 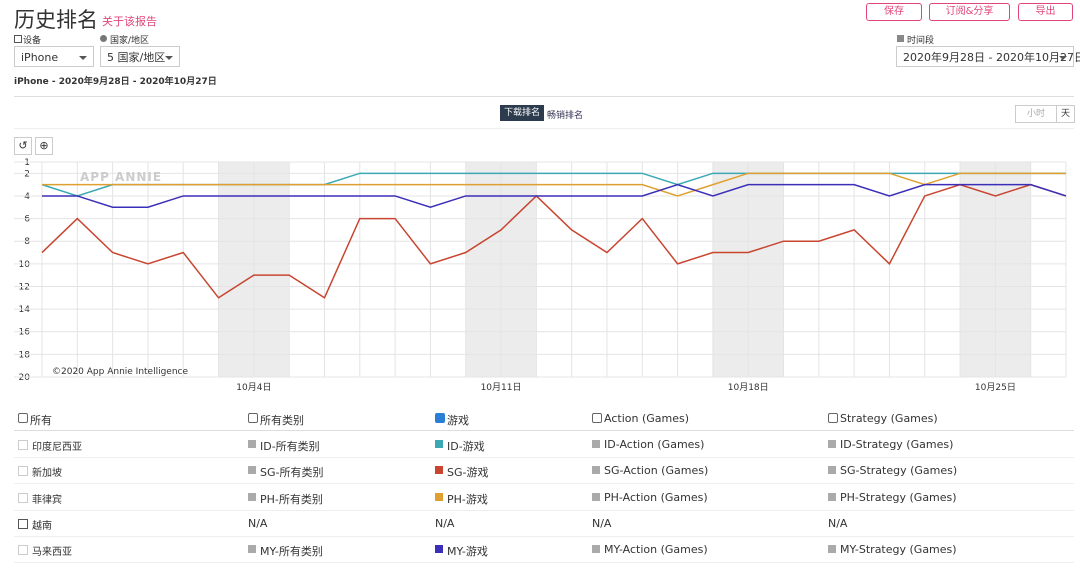 I want to click on device-dropdown: iPhone, so click(x=54, y=56).